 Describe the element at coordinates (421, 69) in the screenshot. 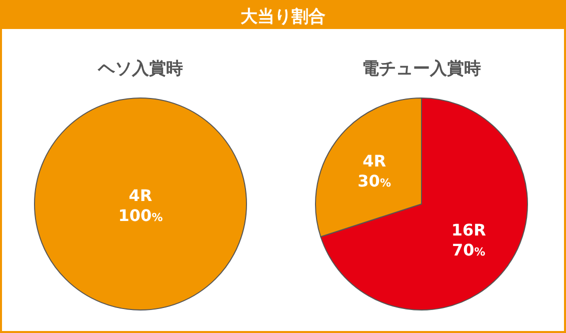

I see `chart-title: 電チュー入賞時` at that location.